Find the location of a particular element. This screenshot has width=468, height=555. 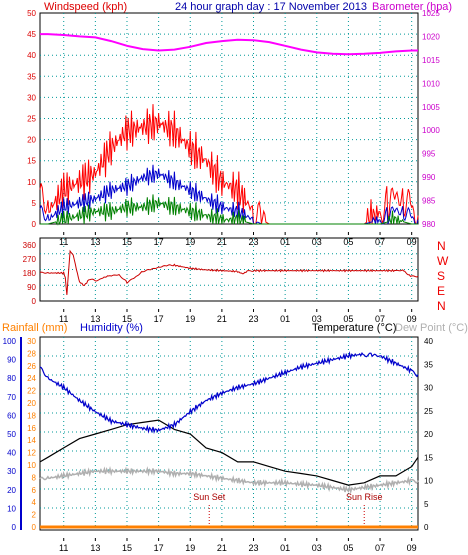

humidity-y-tick-label: 40 is located at coordinates (11, 453).